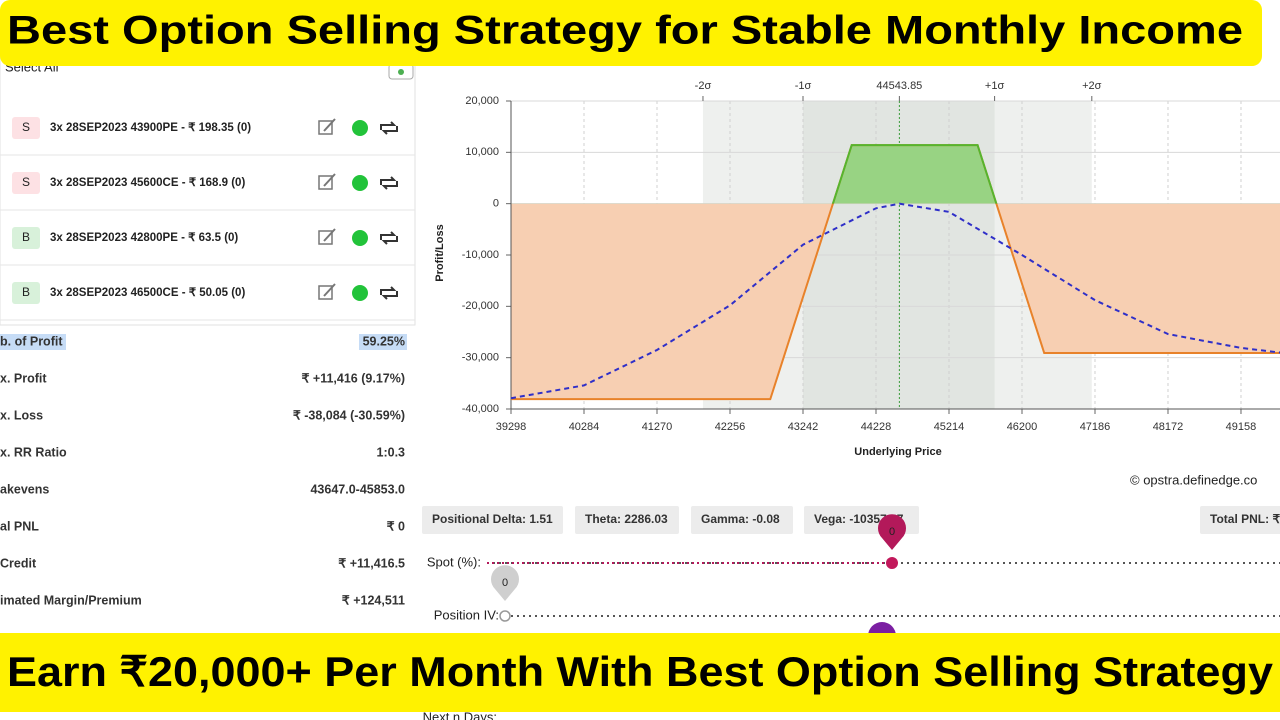  What do you see at coordinates (353, 378) in the screenshot?
I see `metric-value: ₹ +11,416 (9.17%)` at bounding box center [353, 378].